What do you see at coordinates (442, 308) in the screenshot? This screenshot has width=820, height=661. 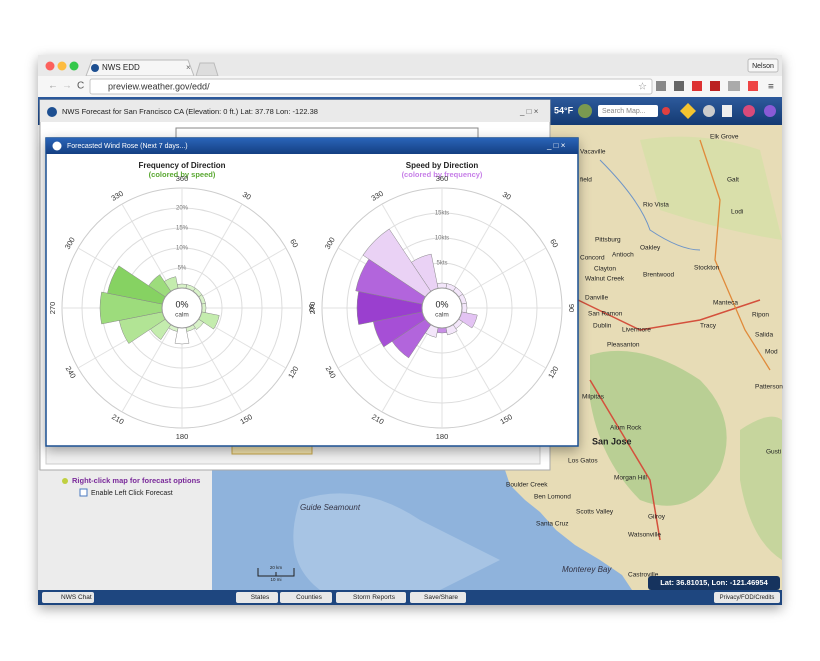 I see `calm-circle` at bounding box center [442, 308].